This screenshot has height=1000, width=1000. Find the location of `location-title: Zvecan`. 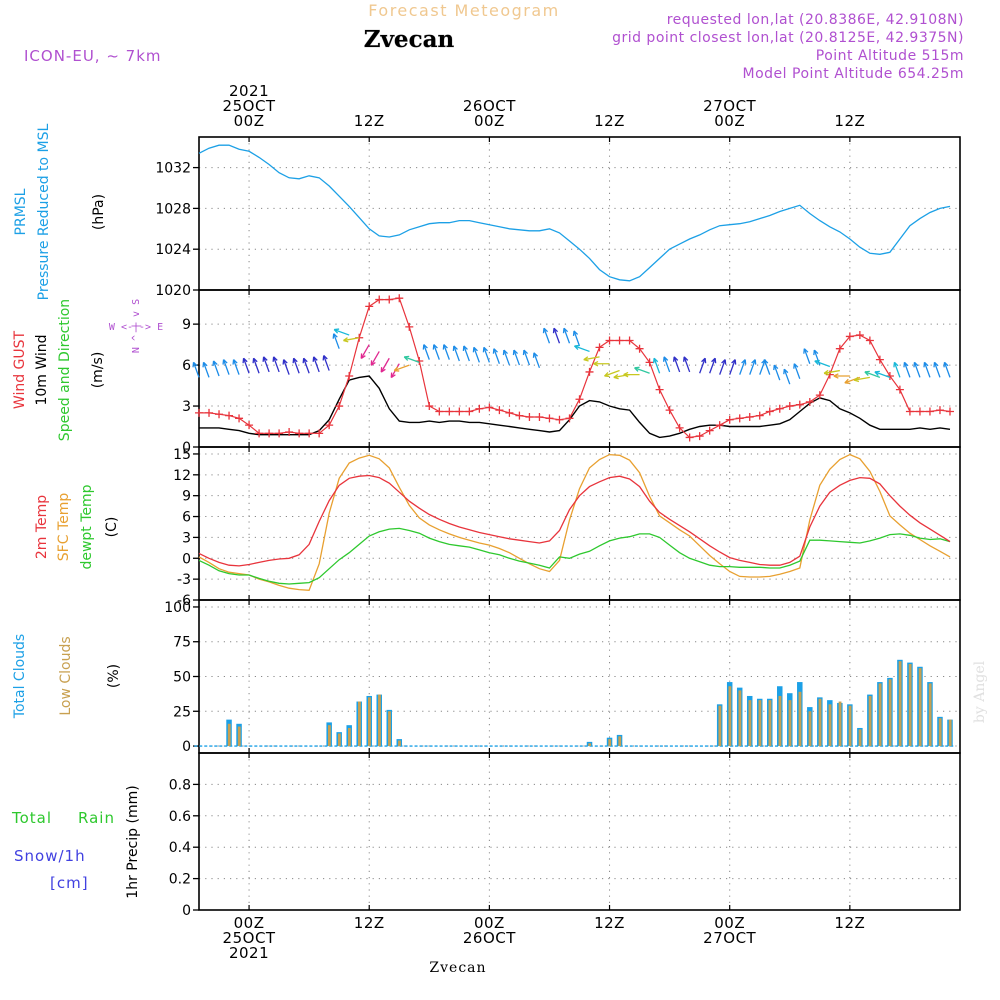

location-title: Zvecan is located at coordinates (409, 39).